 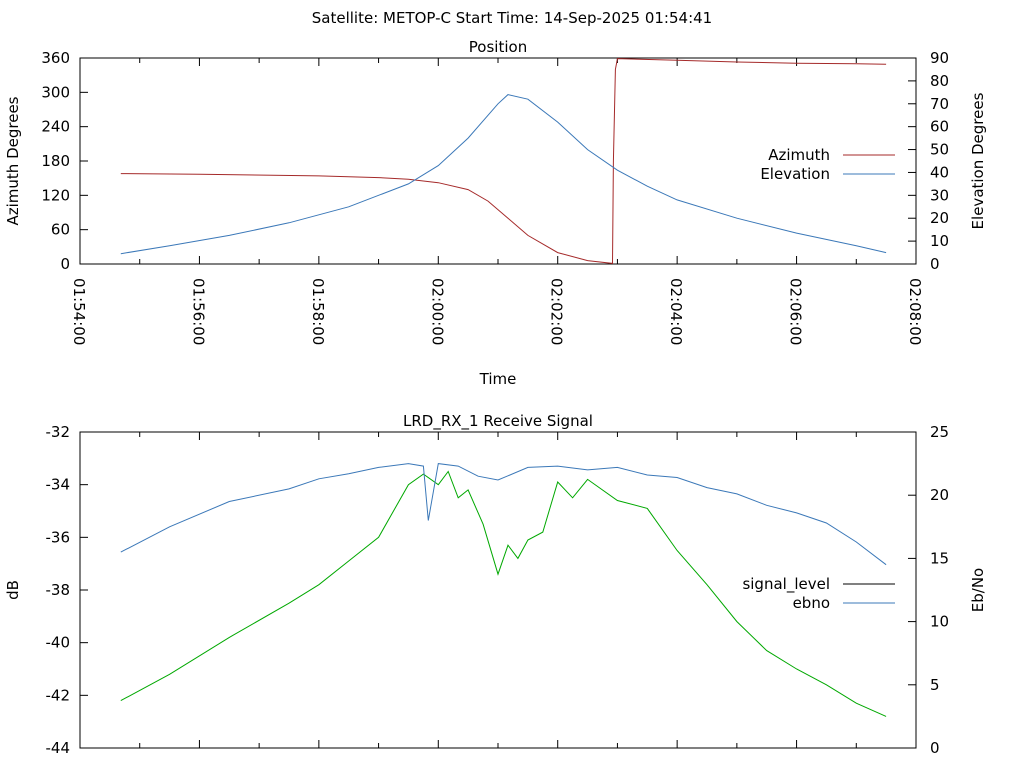 What do you see at coordinates (939, 58) in the screenshot?
I see `y2-tick-label: 90` at bounding box center [939, 58].